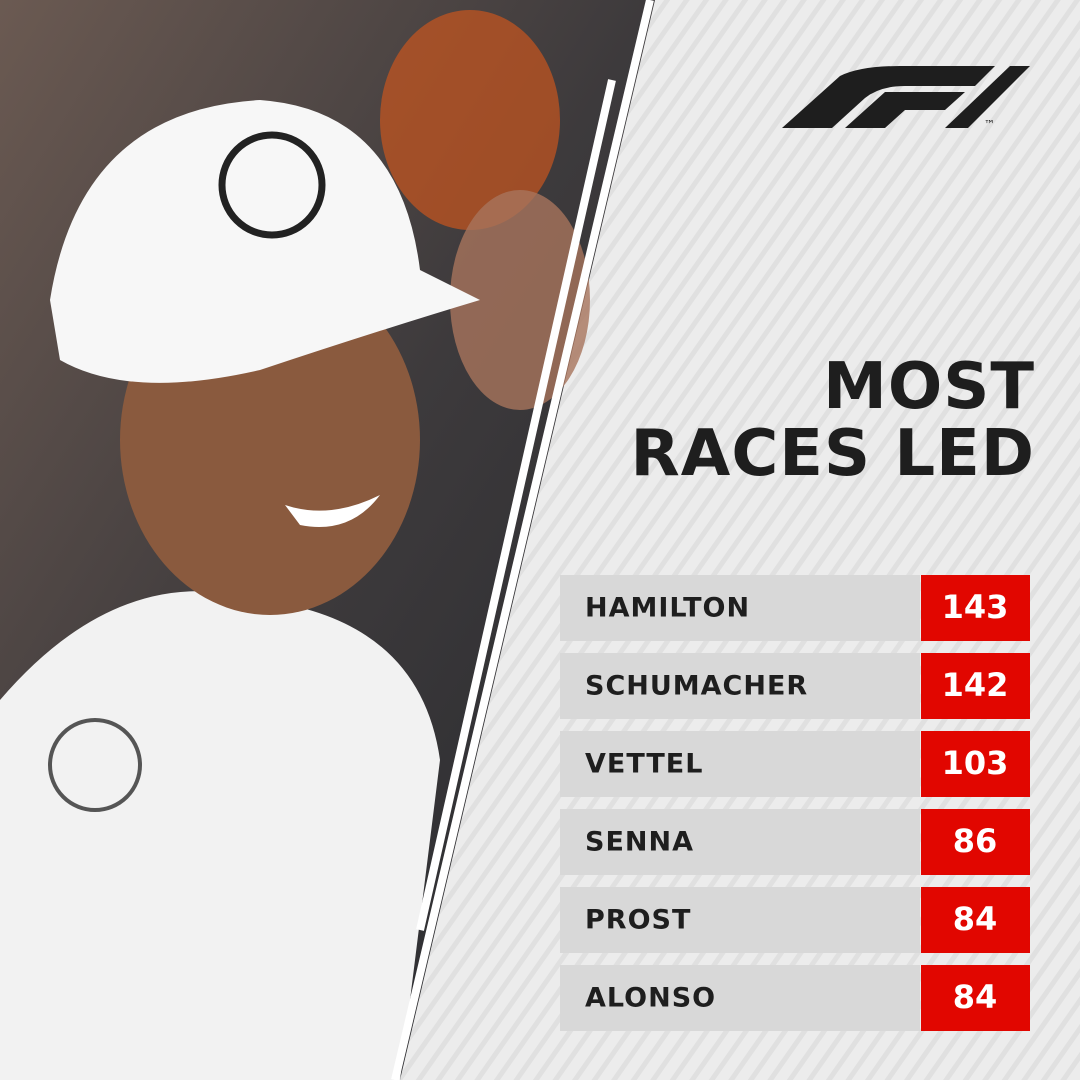 The height and width of the screenshot is (1080, 1080). Describe the element at coordinates (644, 764) in the screenshot. I see `driver-name: VETTEL` at that location.